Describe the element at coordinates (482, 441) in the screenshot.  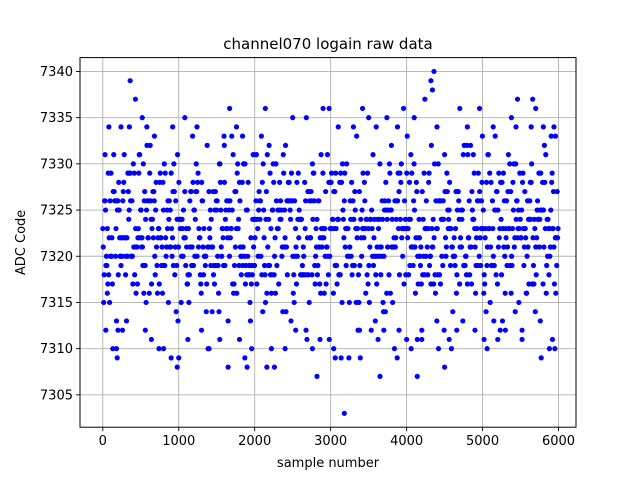
I see `x-tick-label: 5000` at that location.